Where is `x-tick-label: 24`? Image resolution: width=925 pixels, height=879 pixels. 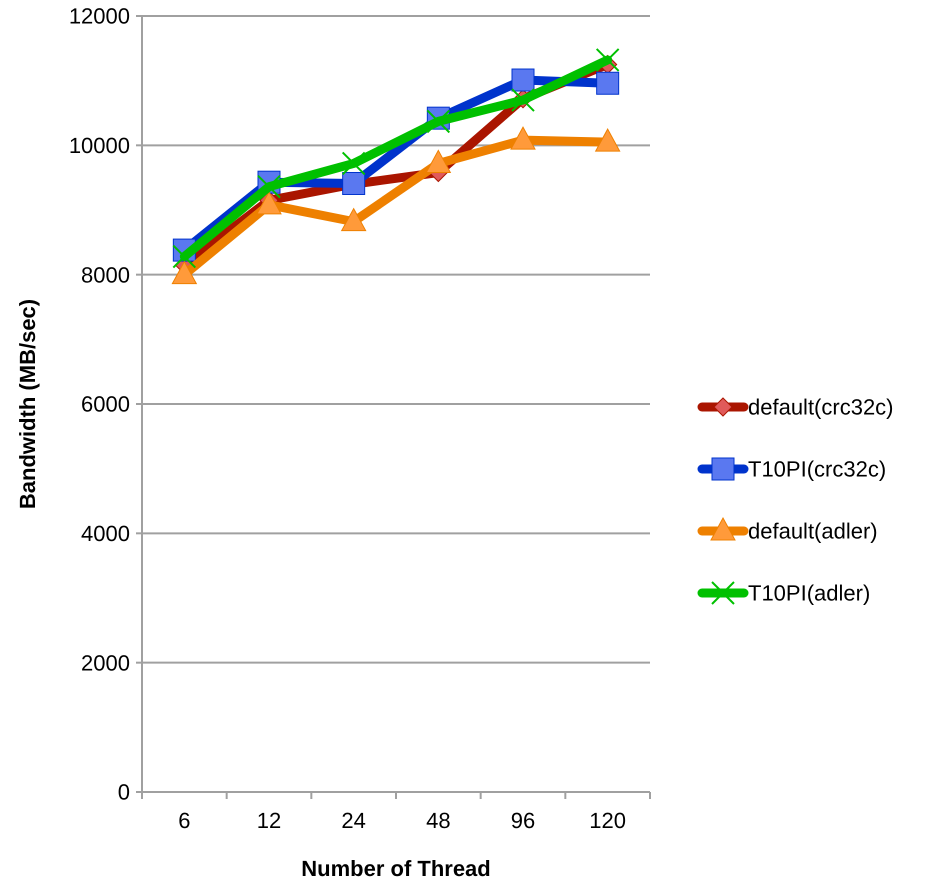 x-tick-label: 24 is located at coordinates (353, 820).